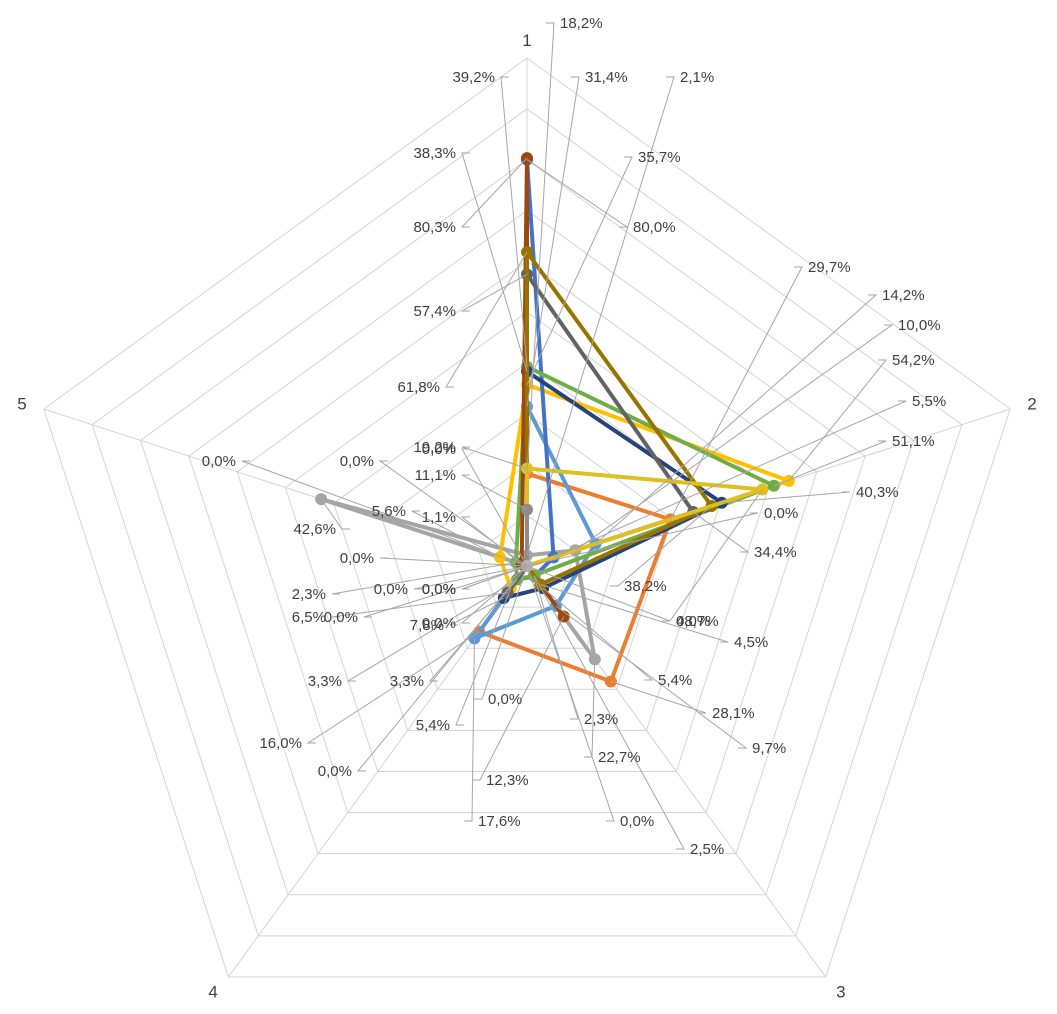  I want to click on leader-s10-c1, so click(486, 319).